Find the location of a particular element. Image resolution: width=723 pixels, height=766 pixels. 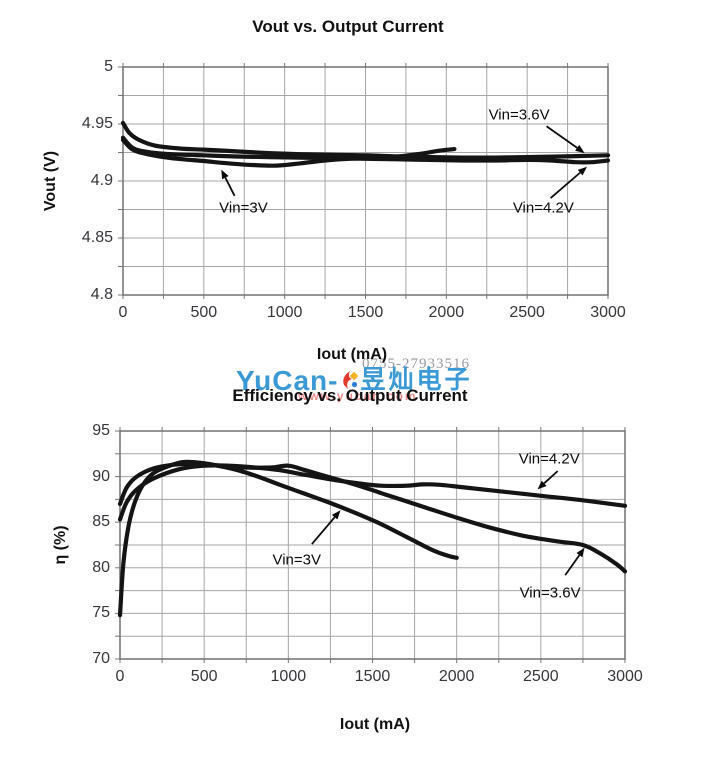

series-curve-vin-3-6v is located at coordinates (365, 140).